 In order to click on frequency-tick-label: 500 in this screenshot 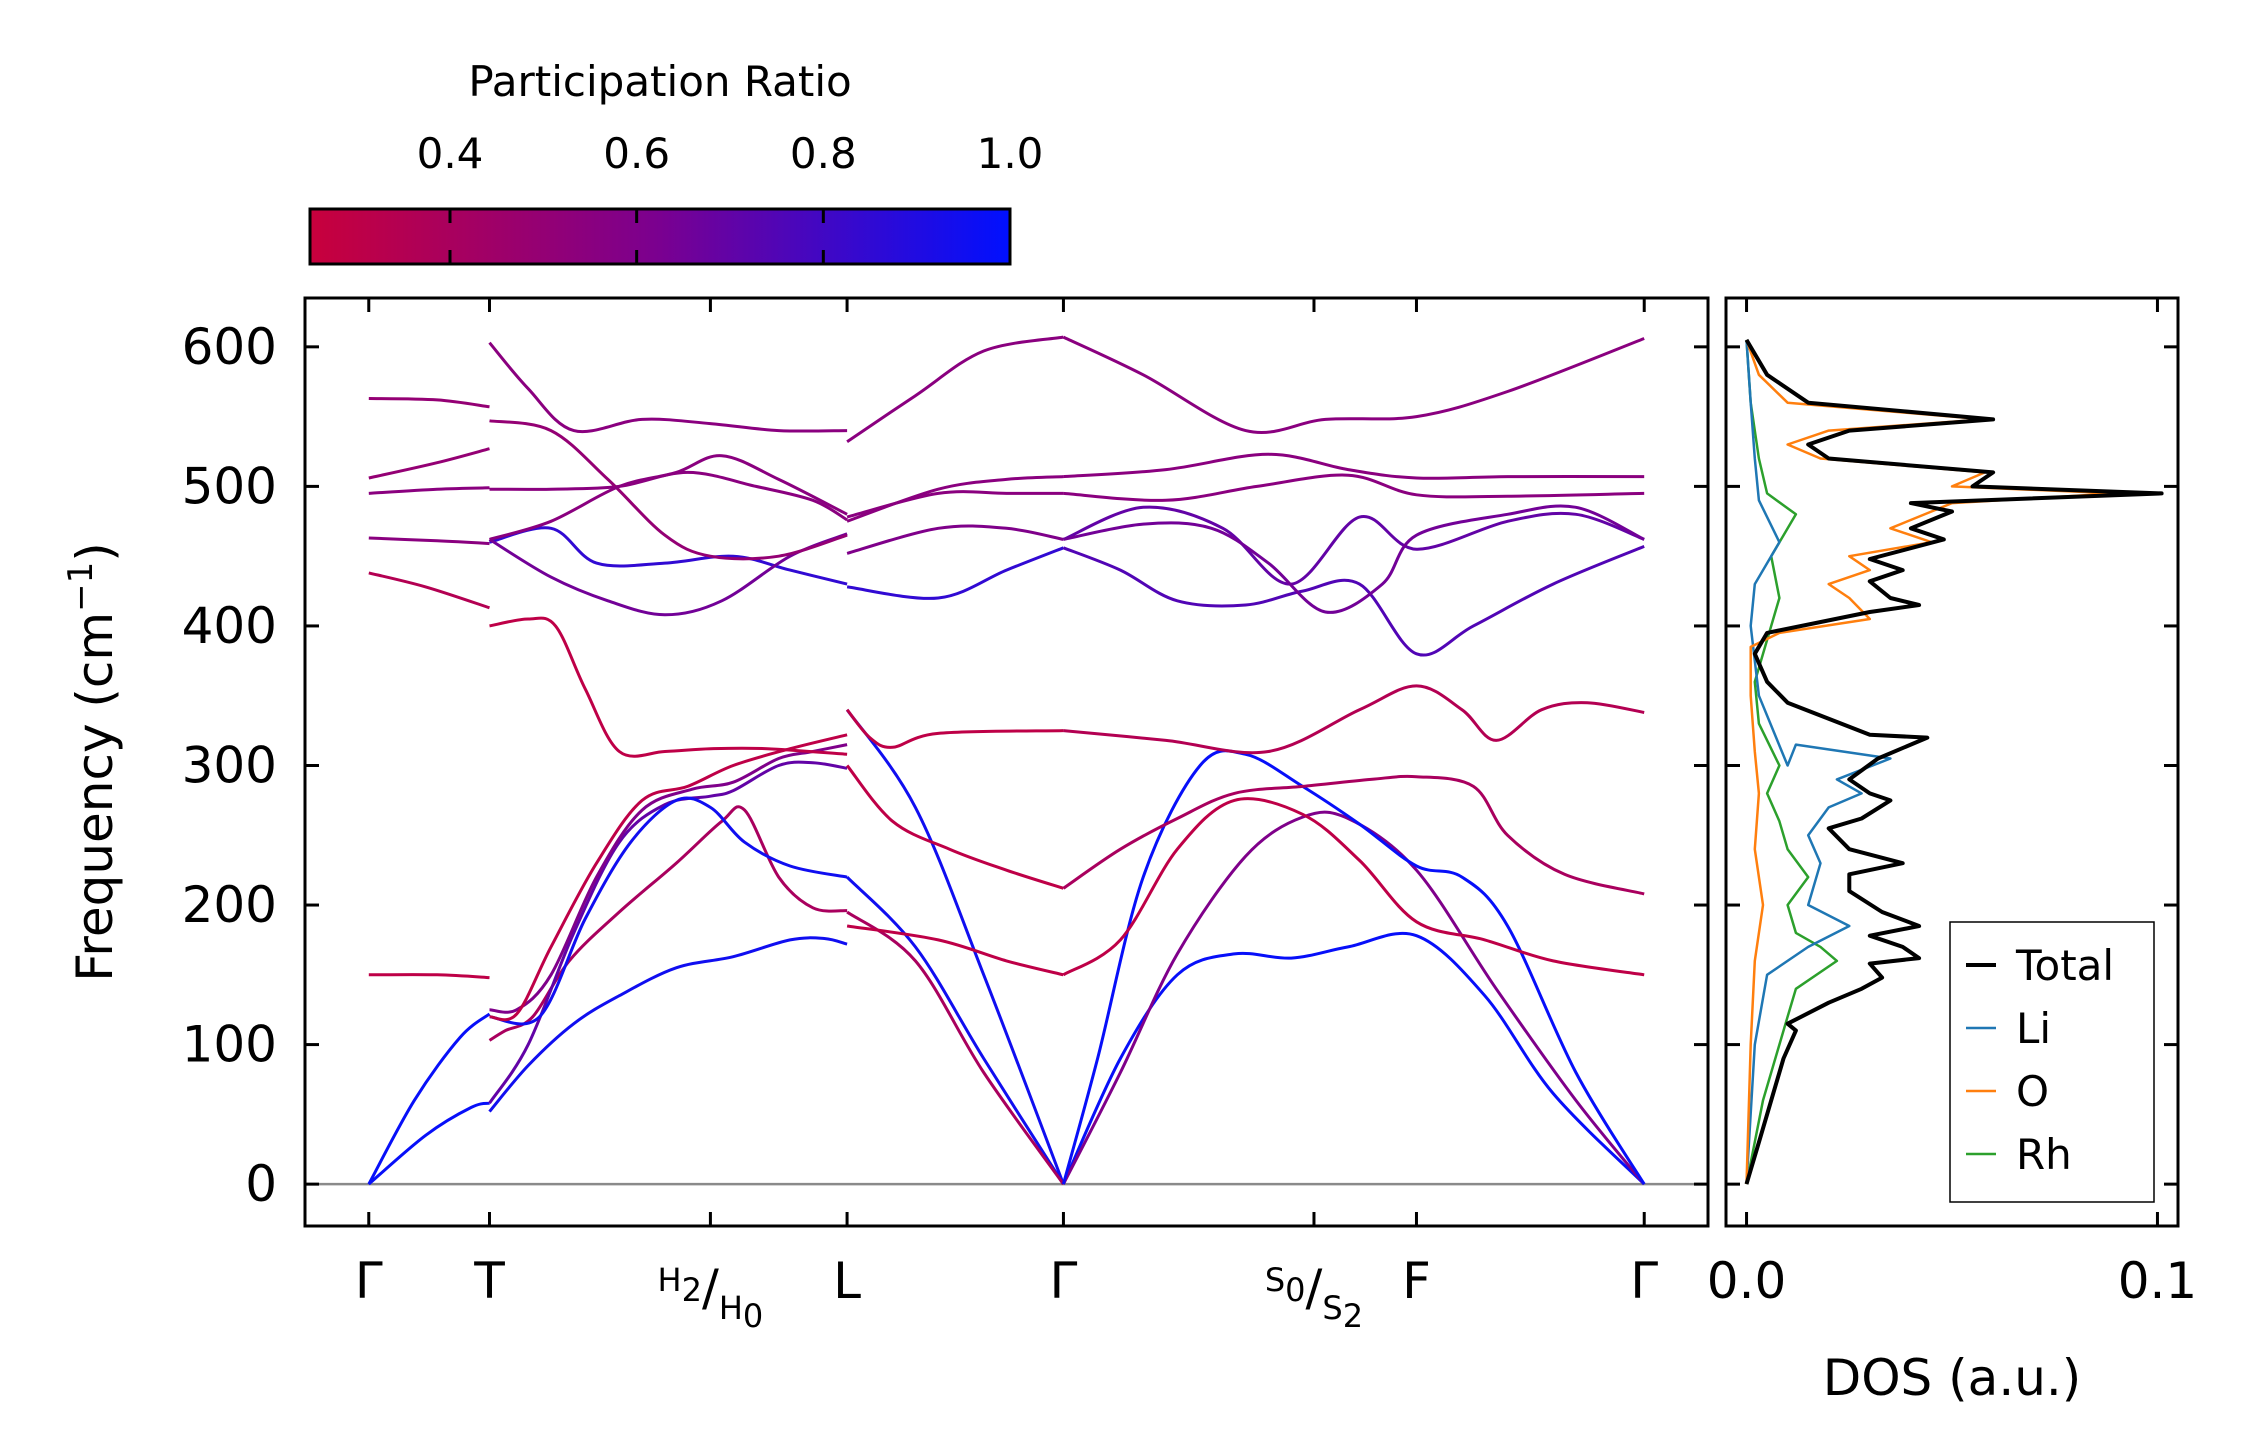, I will do `click(229, 486)`.